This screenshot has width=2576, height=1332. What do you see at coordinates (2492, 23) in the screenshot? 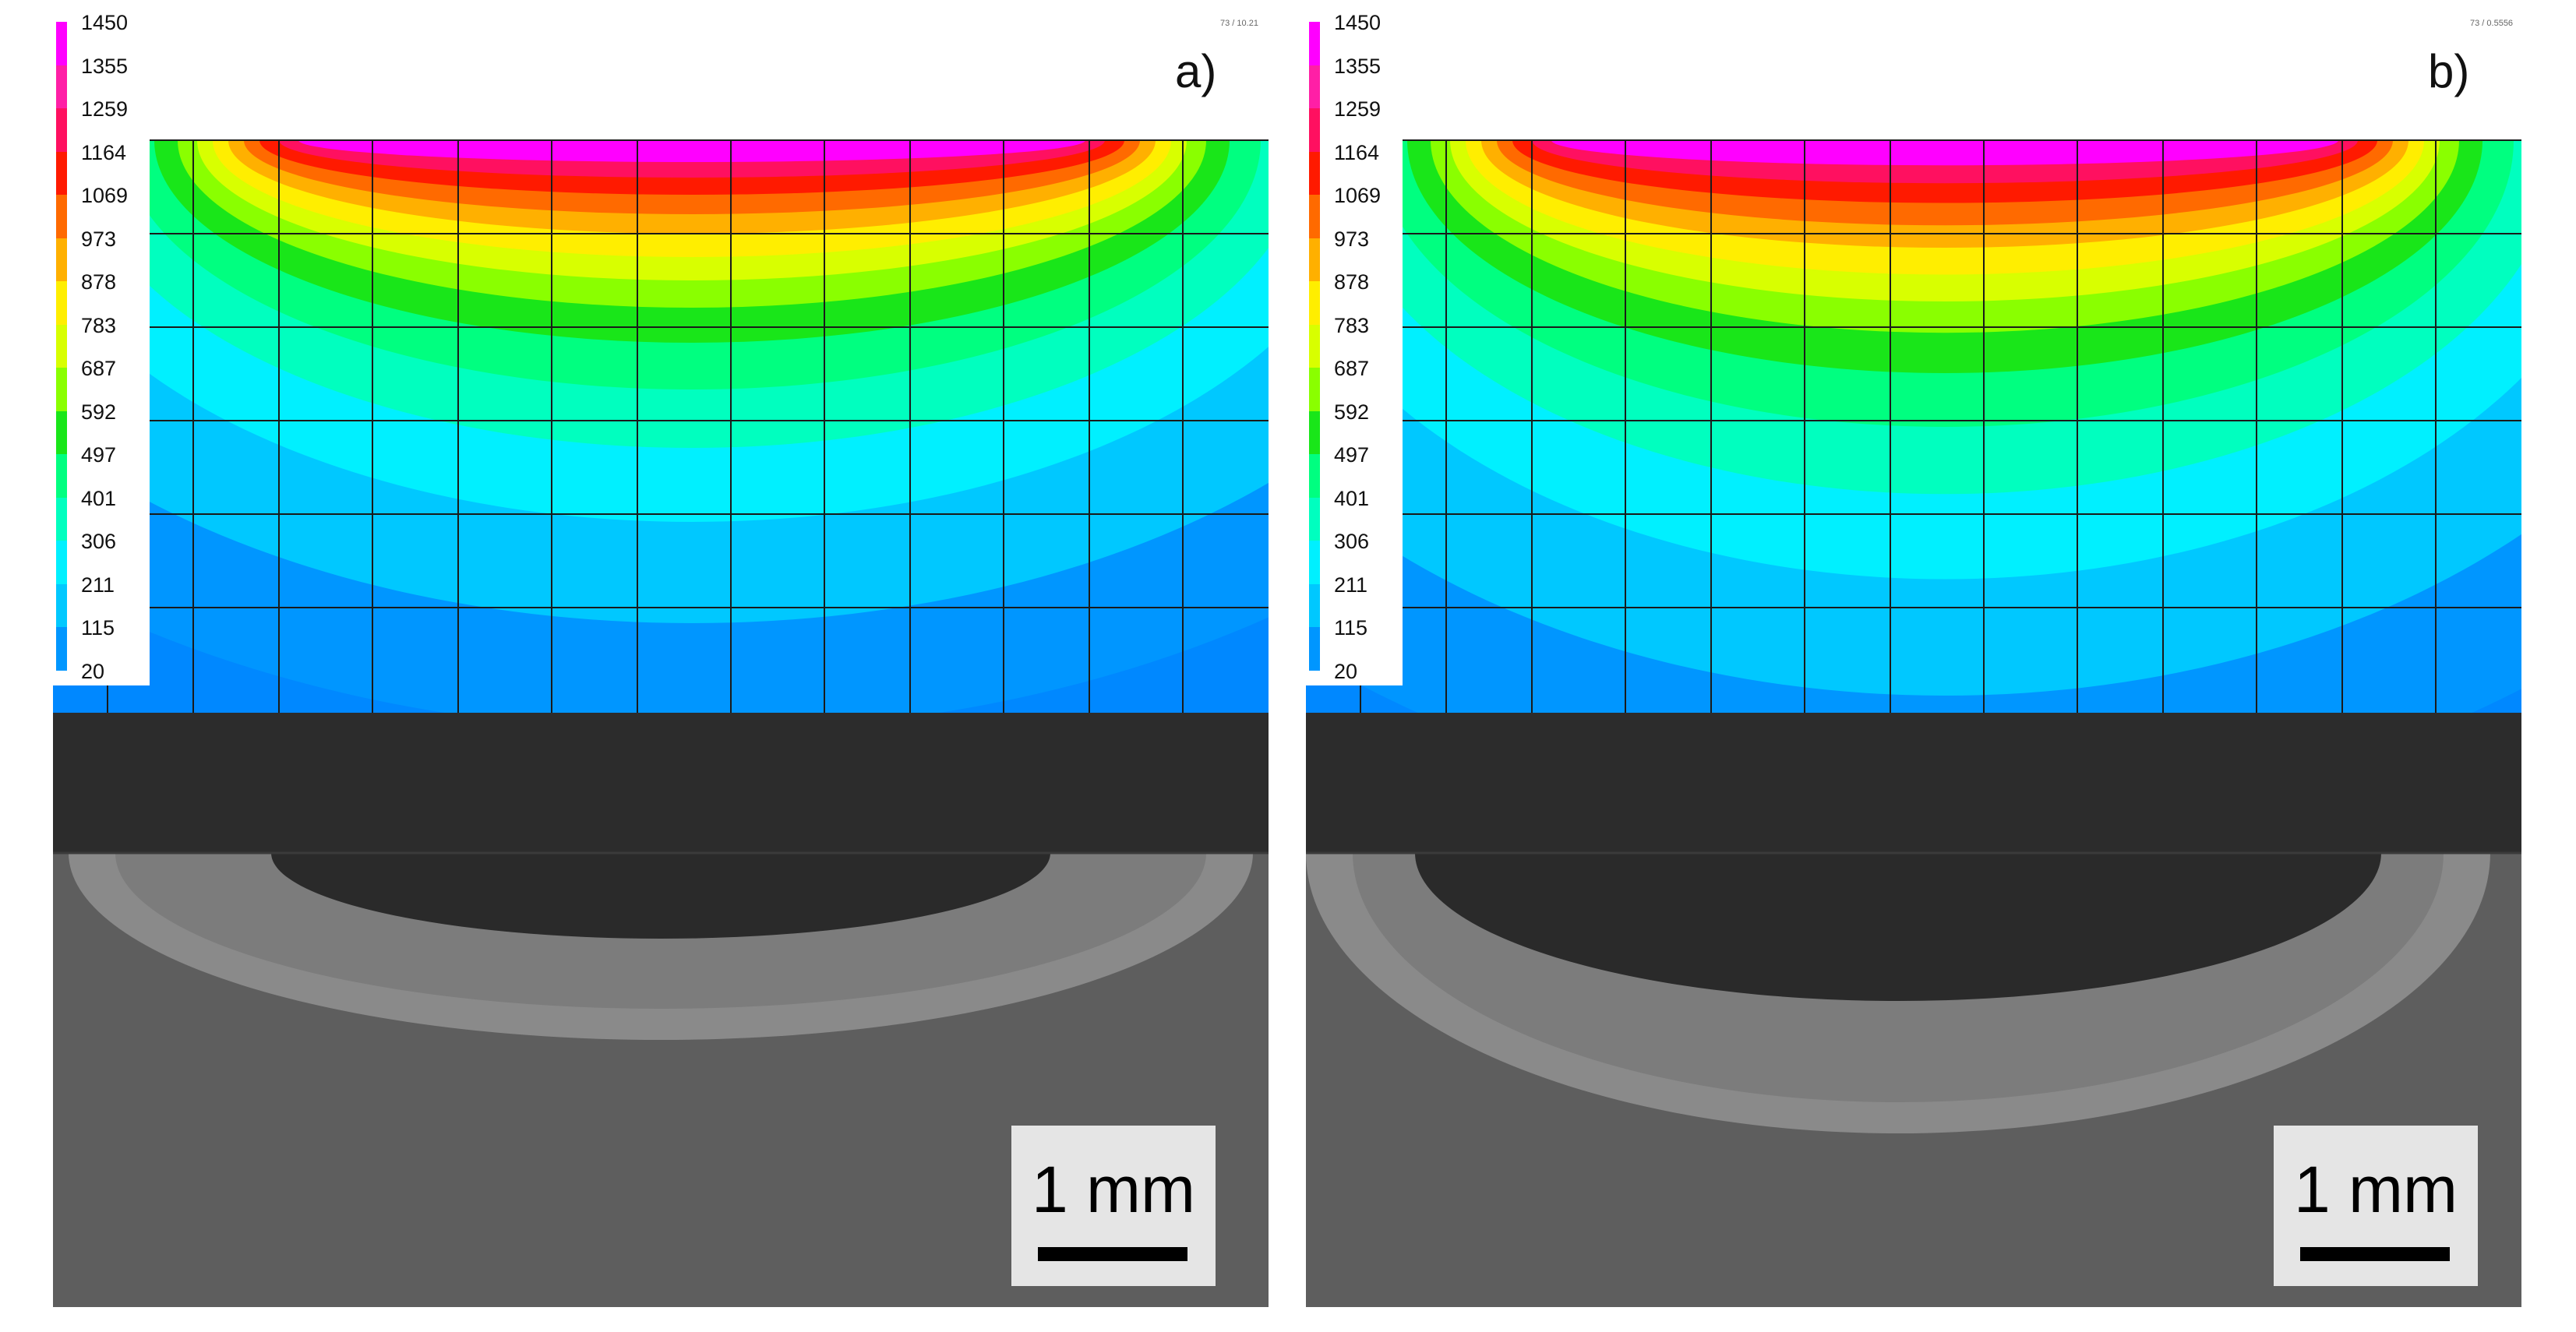
I see `model-header-b: 73 / 0.5556` at bounding box center [2492, 23].